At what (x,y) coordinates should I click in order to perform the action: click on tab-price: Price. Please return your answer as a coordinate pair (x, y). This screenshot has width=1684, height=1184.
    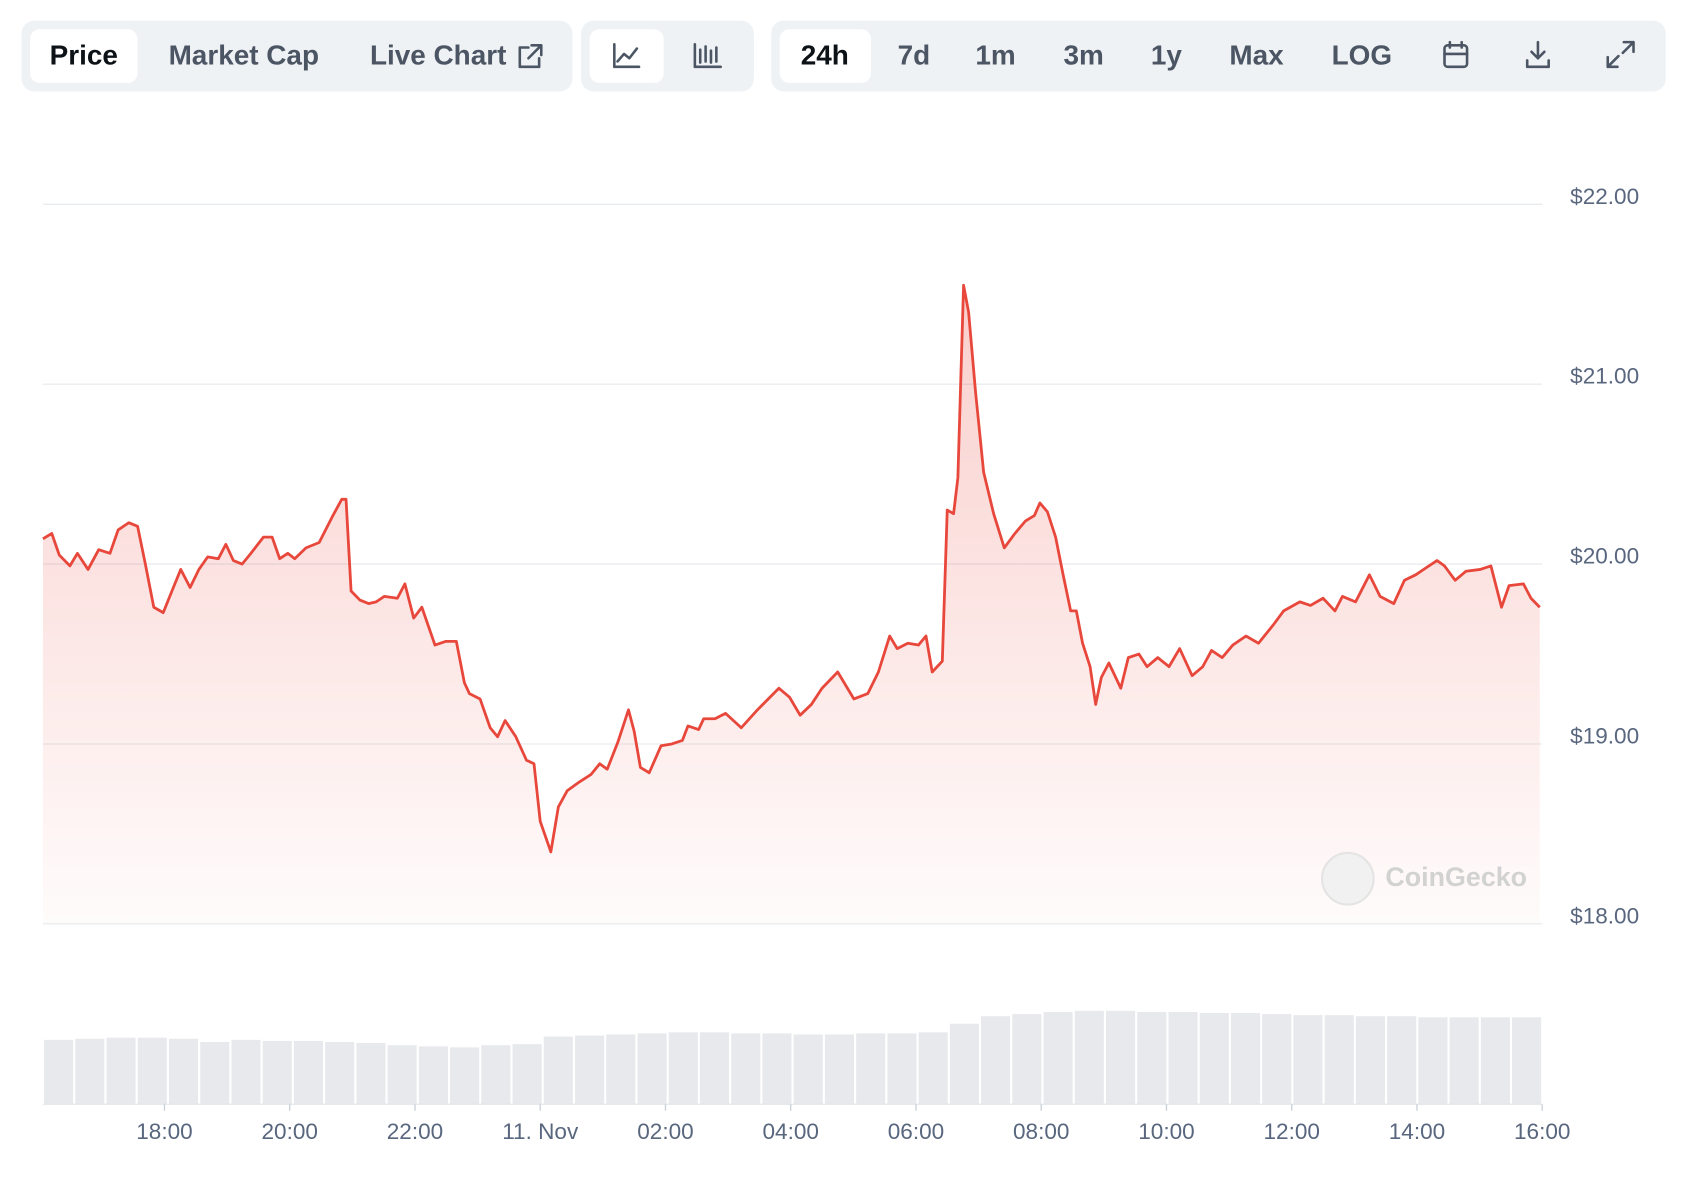
    Looking at the image, I should click on (84, 55).